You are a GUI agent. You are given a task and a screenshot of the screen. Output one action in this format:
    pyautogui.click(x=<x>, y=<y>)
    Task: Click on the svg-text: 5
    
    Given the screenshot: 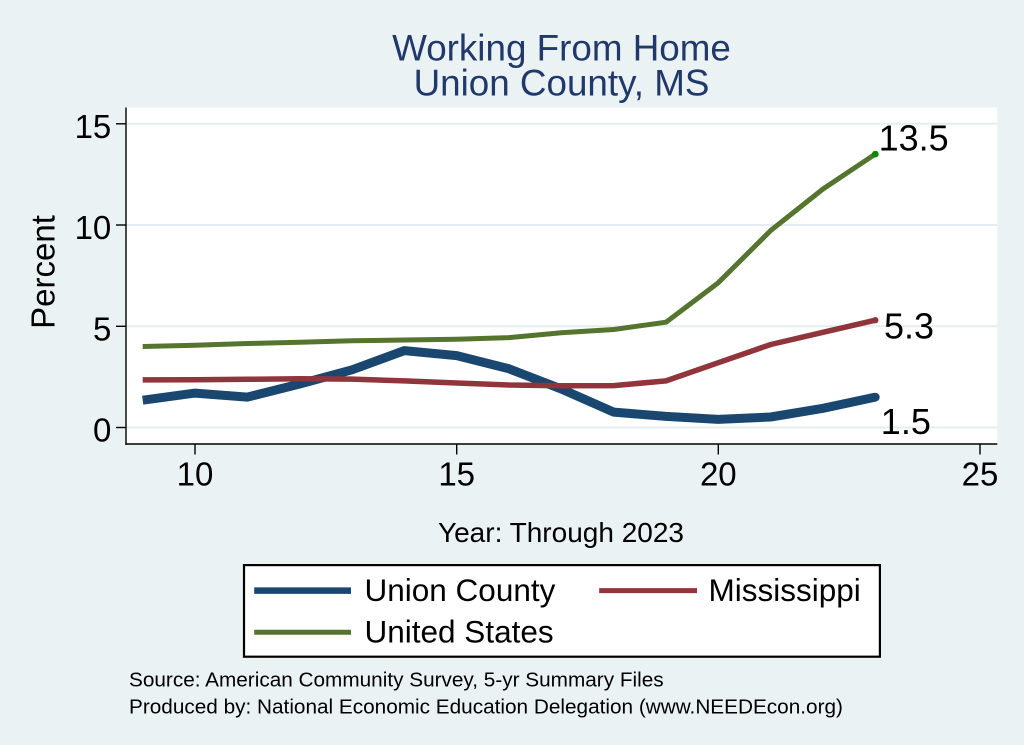 What is the action you would take?
    pyautogui.click(x=102, y=328)
    